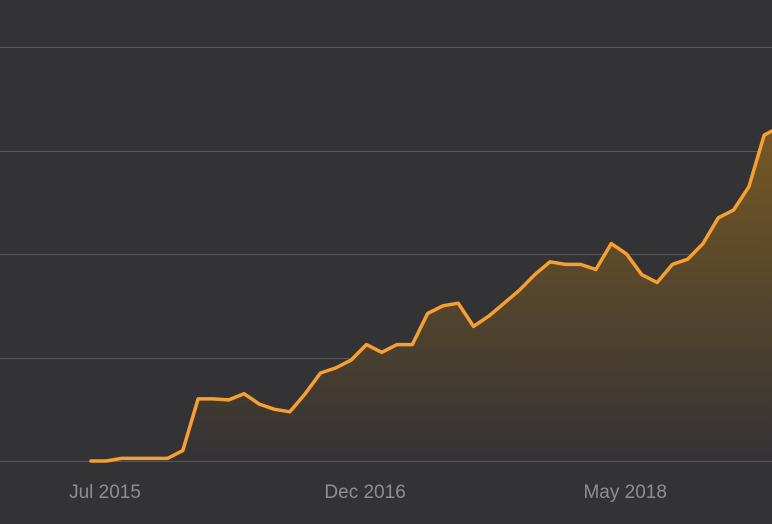 Image resolution: width=772 pixels, height=524 pixels. What do you see at coordinates (364, 492) in the screenshot?
I see `x-tick-label: Dec 2016` at bounding box center [364, 492].